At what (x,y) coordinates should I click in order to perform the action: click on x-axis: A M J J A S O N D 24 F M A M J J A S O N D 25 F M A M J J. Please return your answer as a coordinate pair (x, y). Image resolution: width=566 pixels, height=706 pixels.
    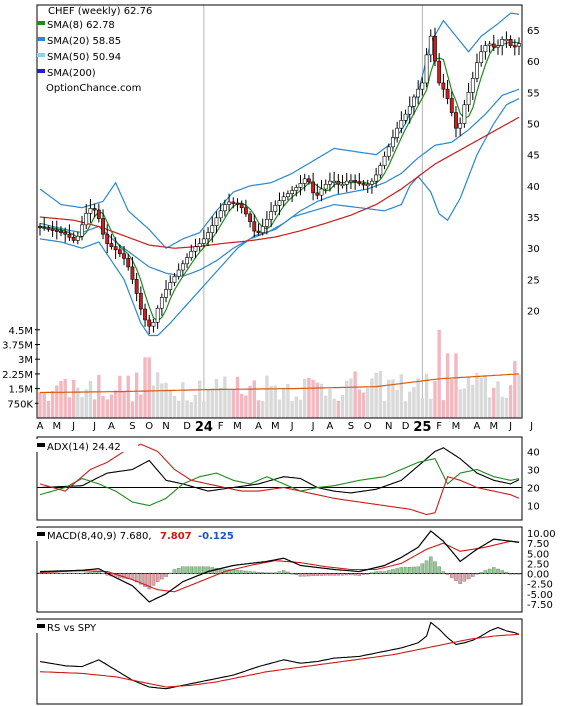
    Looking at the image, I should click on (285, 427).